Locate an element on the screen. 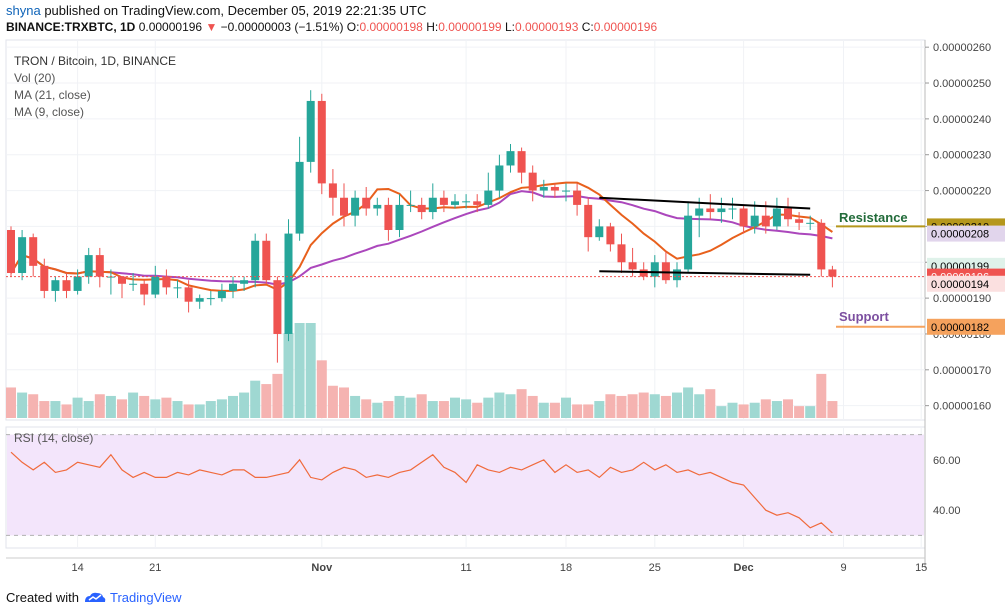  legend-ma9: MA (9, close) is located at coordinates (49, 112).